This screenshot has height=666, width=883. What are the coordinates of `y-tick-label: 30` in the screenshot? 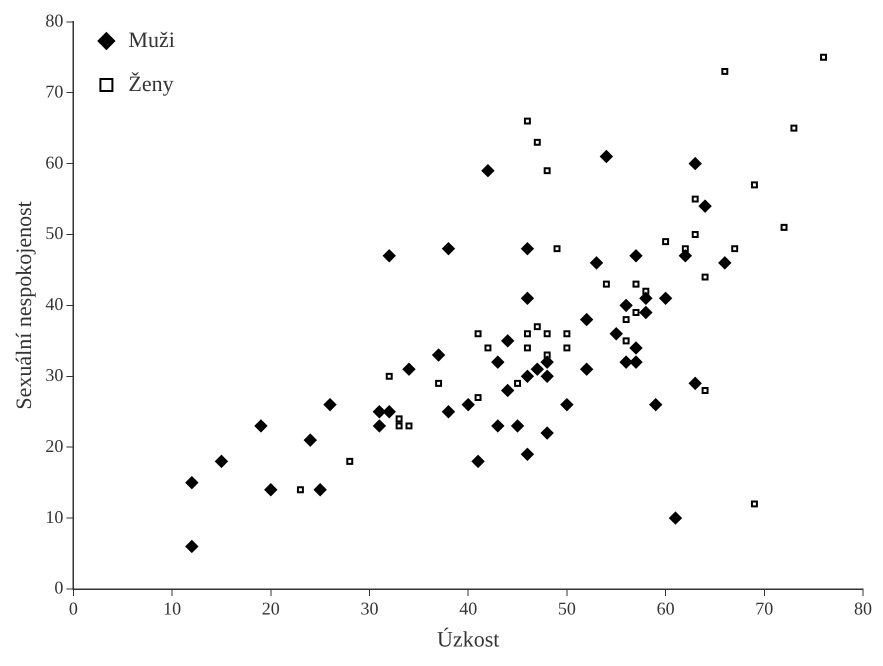 It's located at (54, 375).